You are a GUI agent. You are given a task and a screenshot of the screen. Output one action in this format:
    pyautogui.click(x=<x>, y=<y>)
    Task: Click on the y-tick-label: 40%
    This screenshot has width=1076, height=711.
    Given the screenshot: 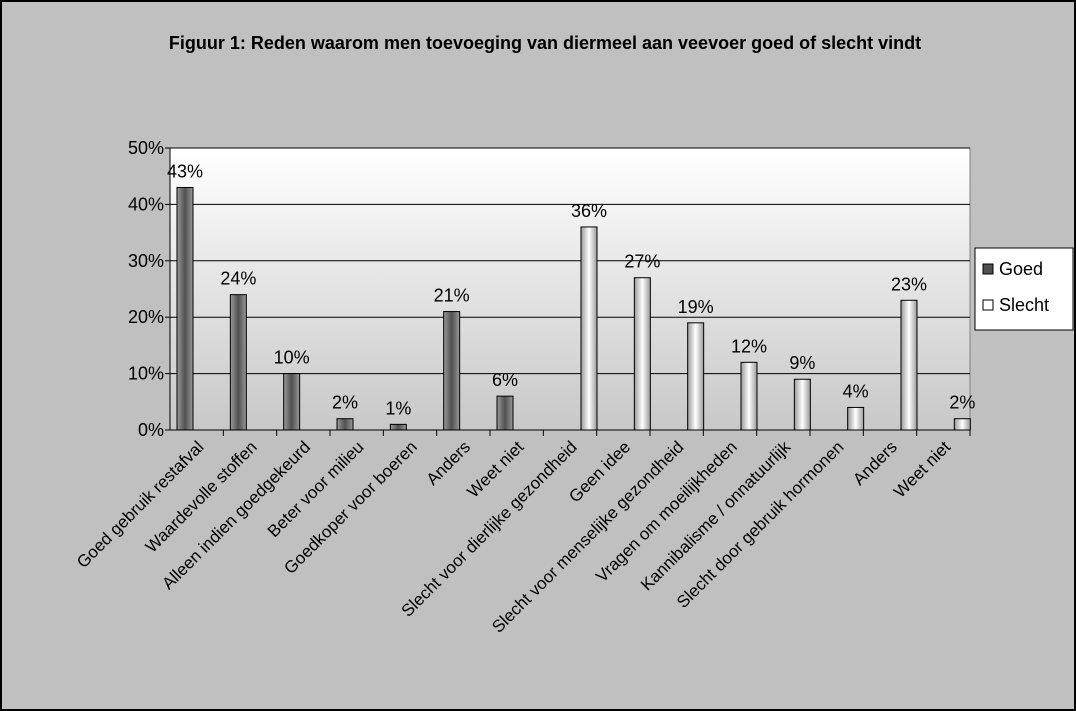 What is the action you would take?
    pyautogui.click(x=146, y=204)
    